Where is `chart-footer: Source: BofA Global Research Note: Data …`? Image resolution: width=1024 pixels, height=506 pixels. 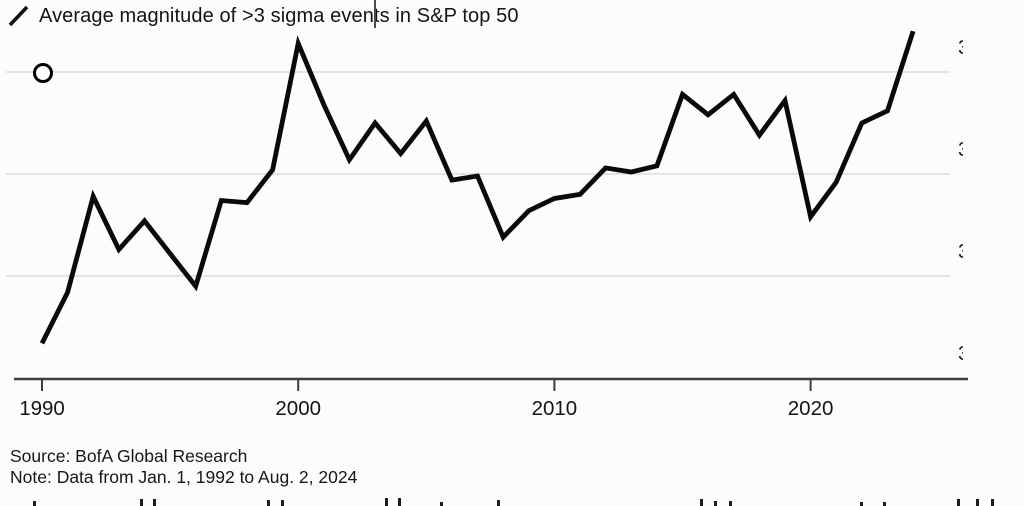
chart-footer: Source: BofA Global Research Note: Data … is located at coordinates (183, 467).